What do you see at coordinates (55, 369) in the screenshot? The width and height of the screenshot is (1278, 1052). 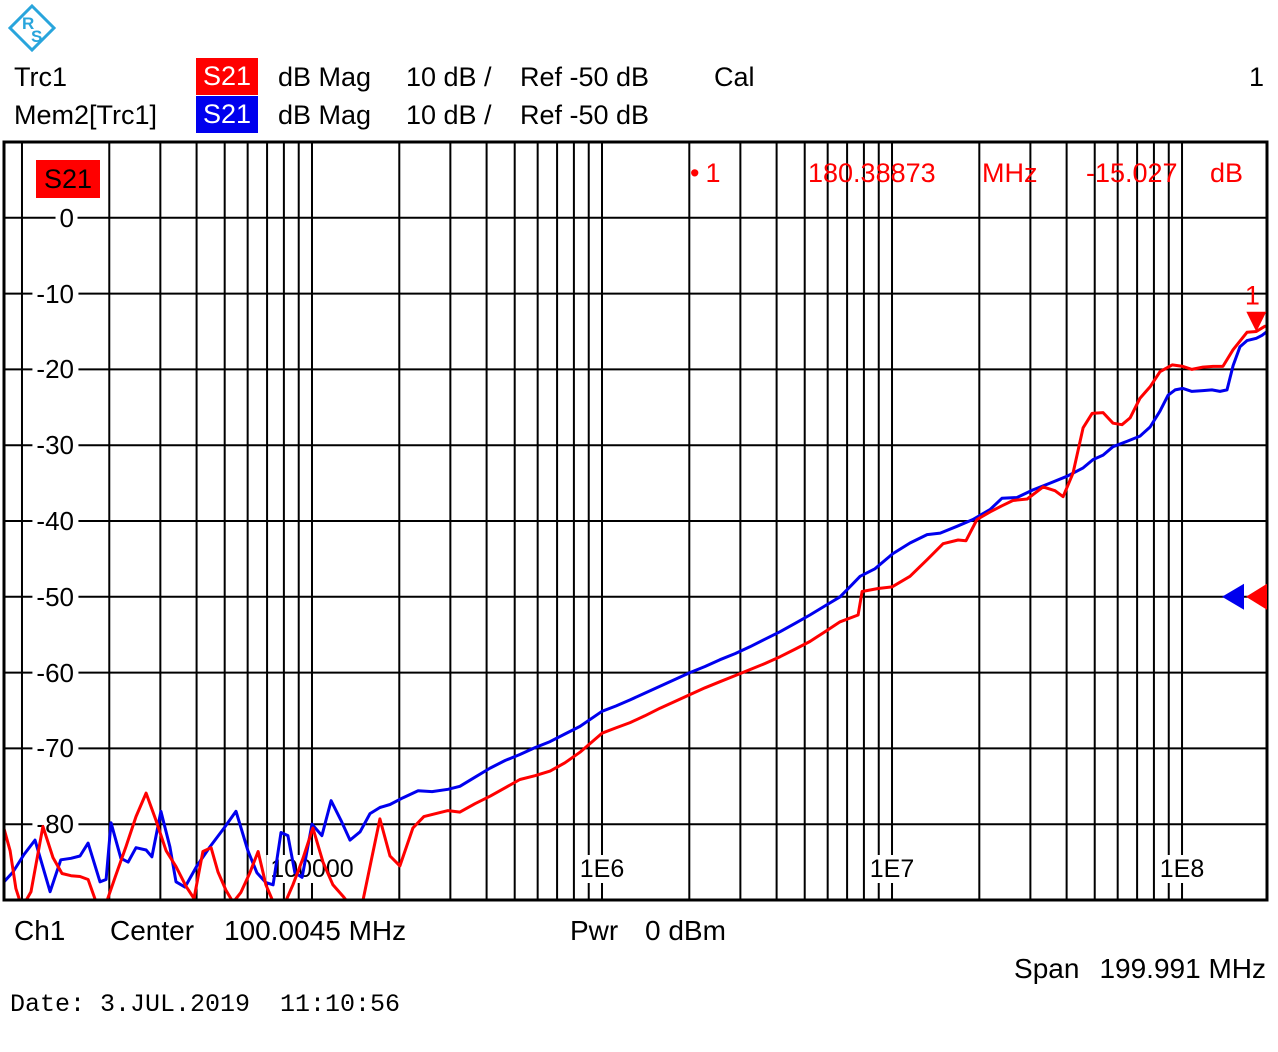 I see `y-axis-label--20dB: -20` at bounding box center [55, 369].